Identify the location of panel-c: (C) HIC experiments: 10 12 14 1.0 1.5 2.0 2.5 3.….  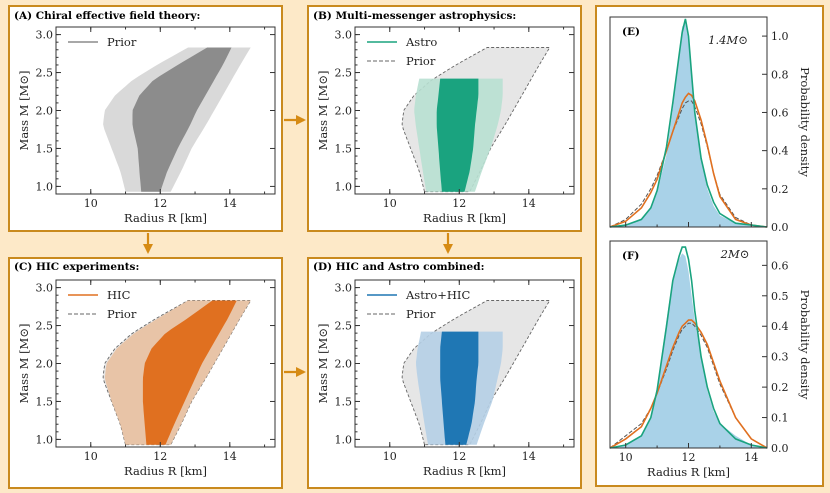
(145, 369).